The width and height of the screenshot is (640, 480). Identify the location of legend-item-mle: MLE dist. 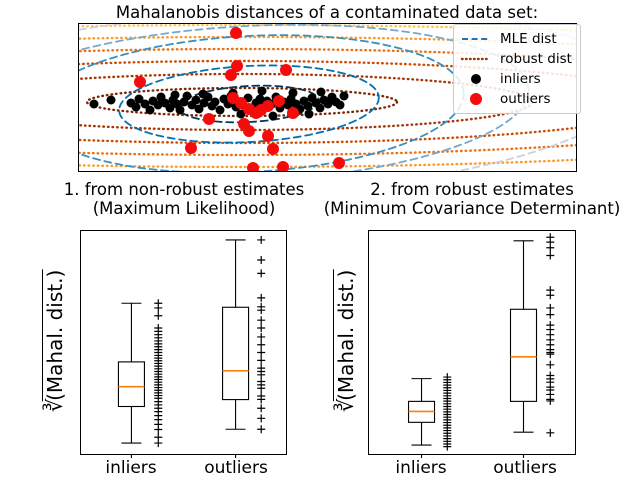
(517, 39).